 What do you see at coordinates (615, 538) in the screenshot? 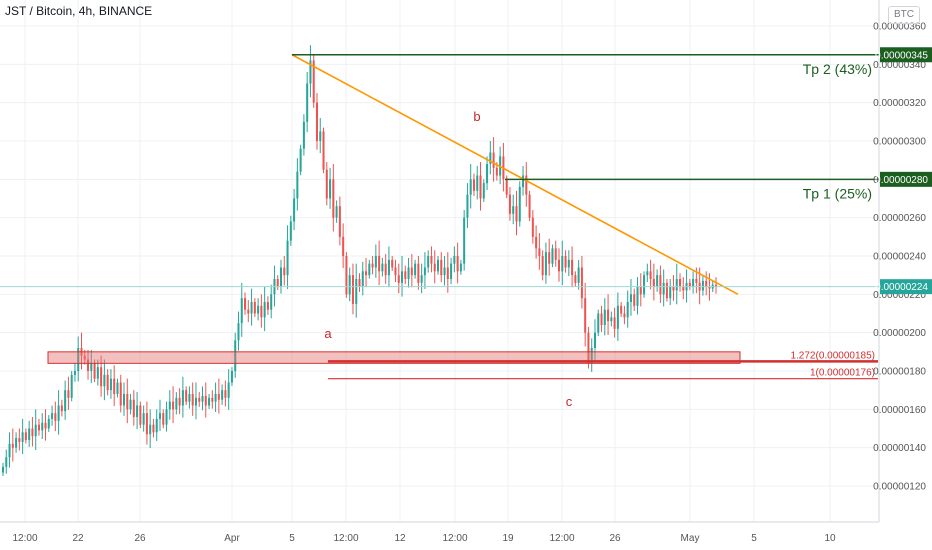
I see `x-tick-label: 26` at bounding box center [615, 538].